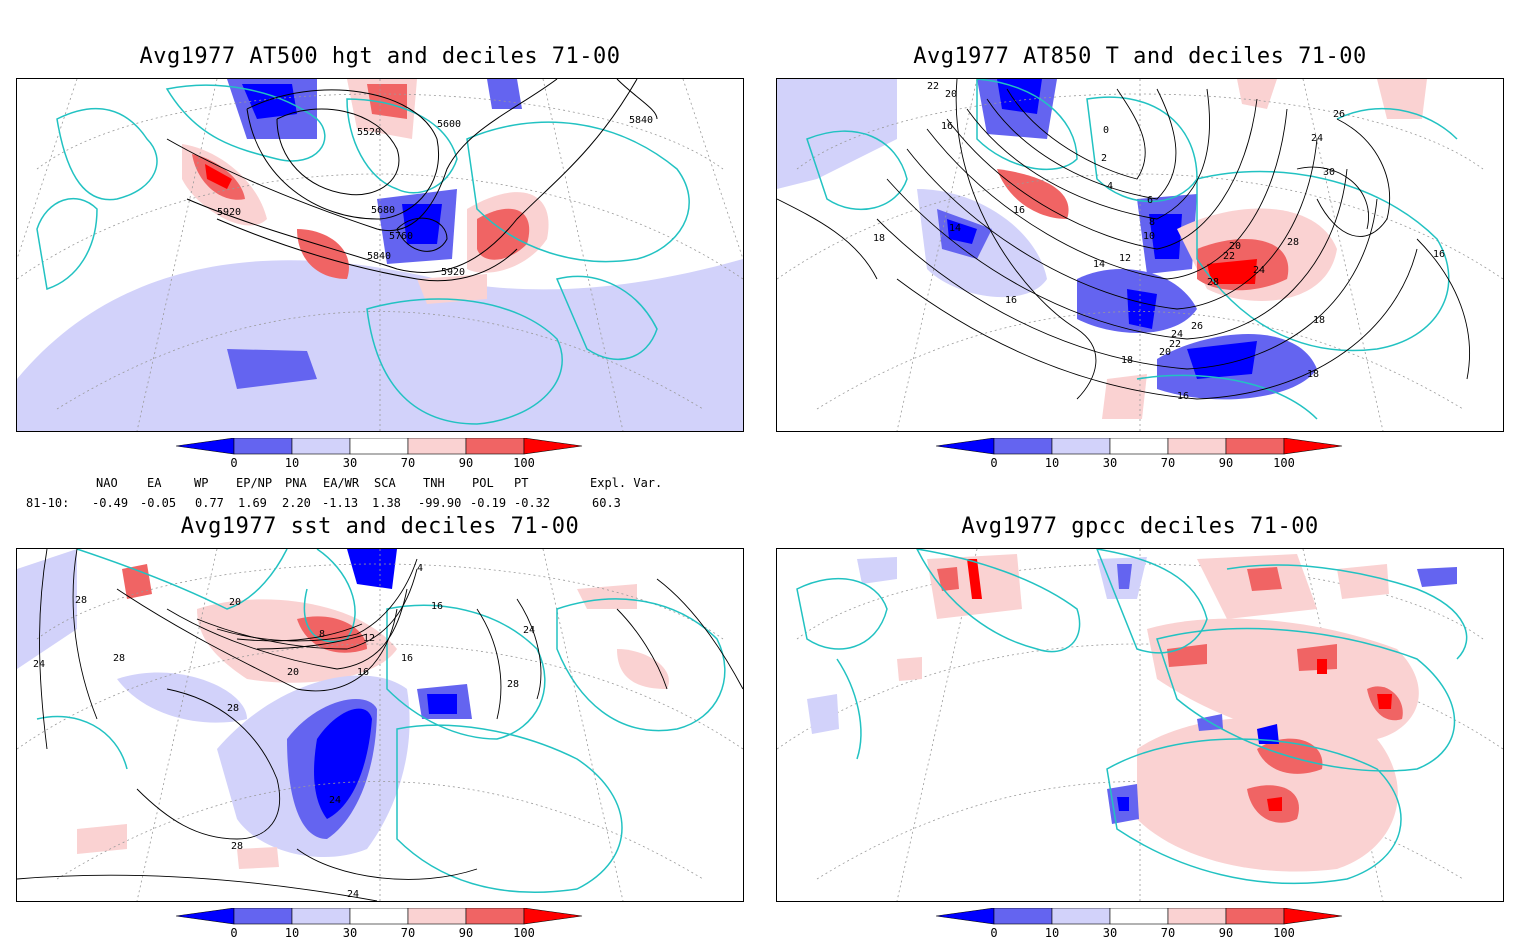  Describe the element at coordinates (1104, 158) in the screenshot. I see `contour-label: 2` at that location.